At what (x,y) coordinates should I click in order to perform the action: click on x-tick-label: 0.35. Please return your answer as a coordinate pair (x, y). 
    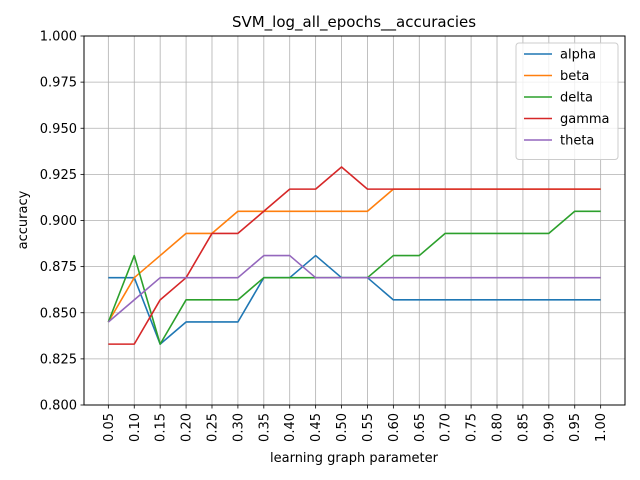
    Looking at the image, I should click on (264, 427).